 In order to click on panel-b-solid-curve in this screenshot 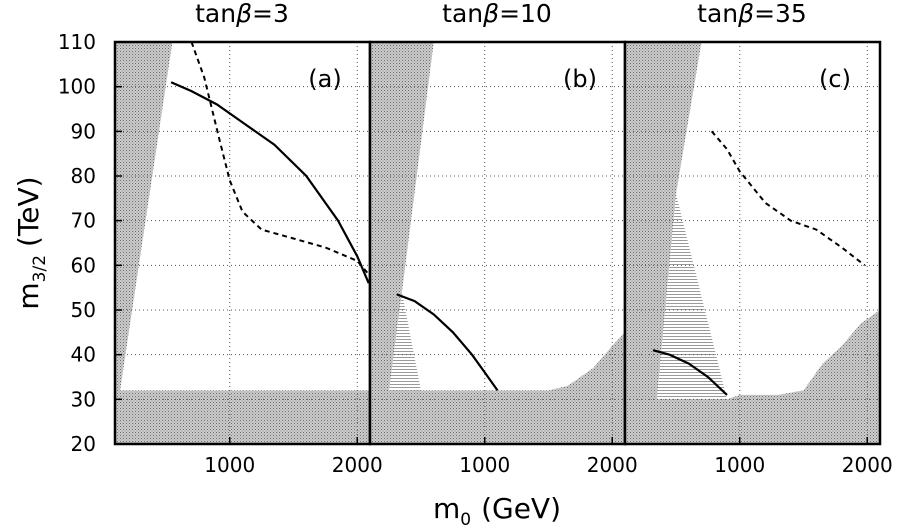, I will do `click(447, 342)`.